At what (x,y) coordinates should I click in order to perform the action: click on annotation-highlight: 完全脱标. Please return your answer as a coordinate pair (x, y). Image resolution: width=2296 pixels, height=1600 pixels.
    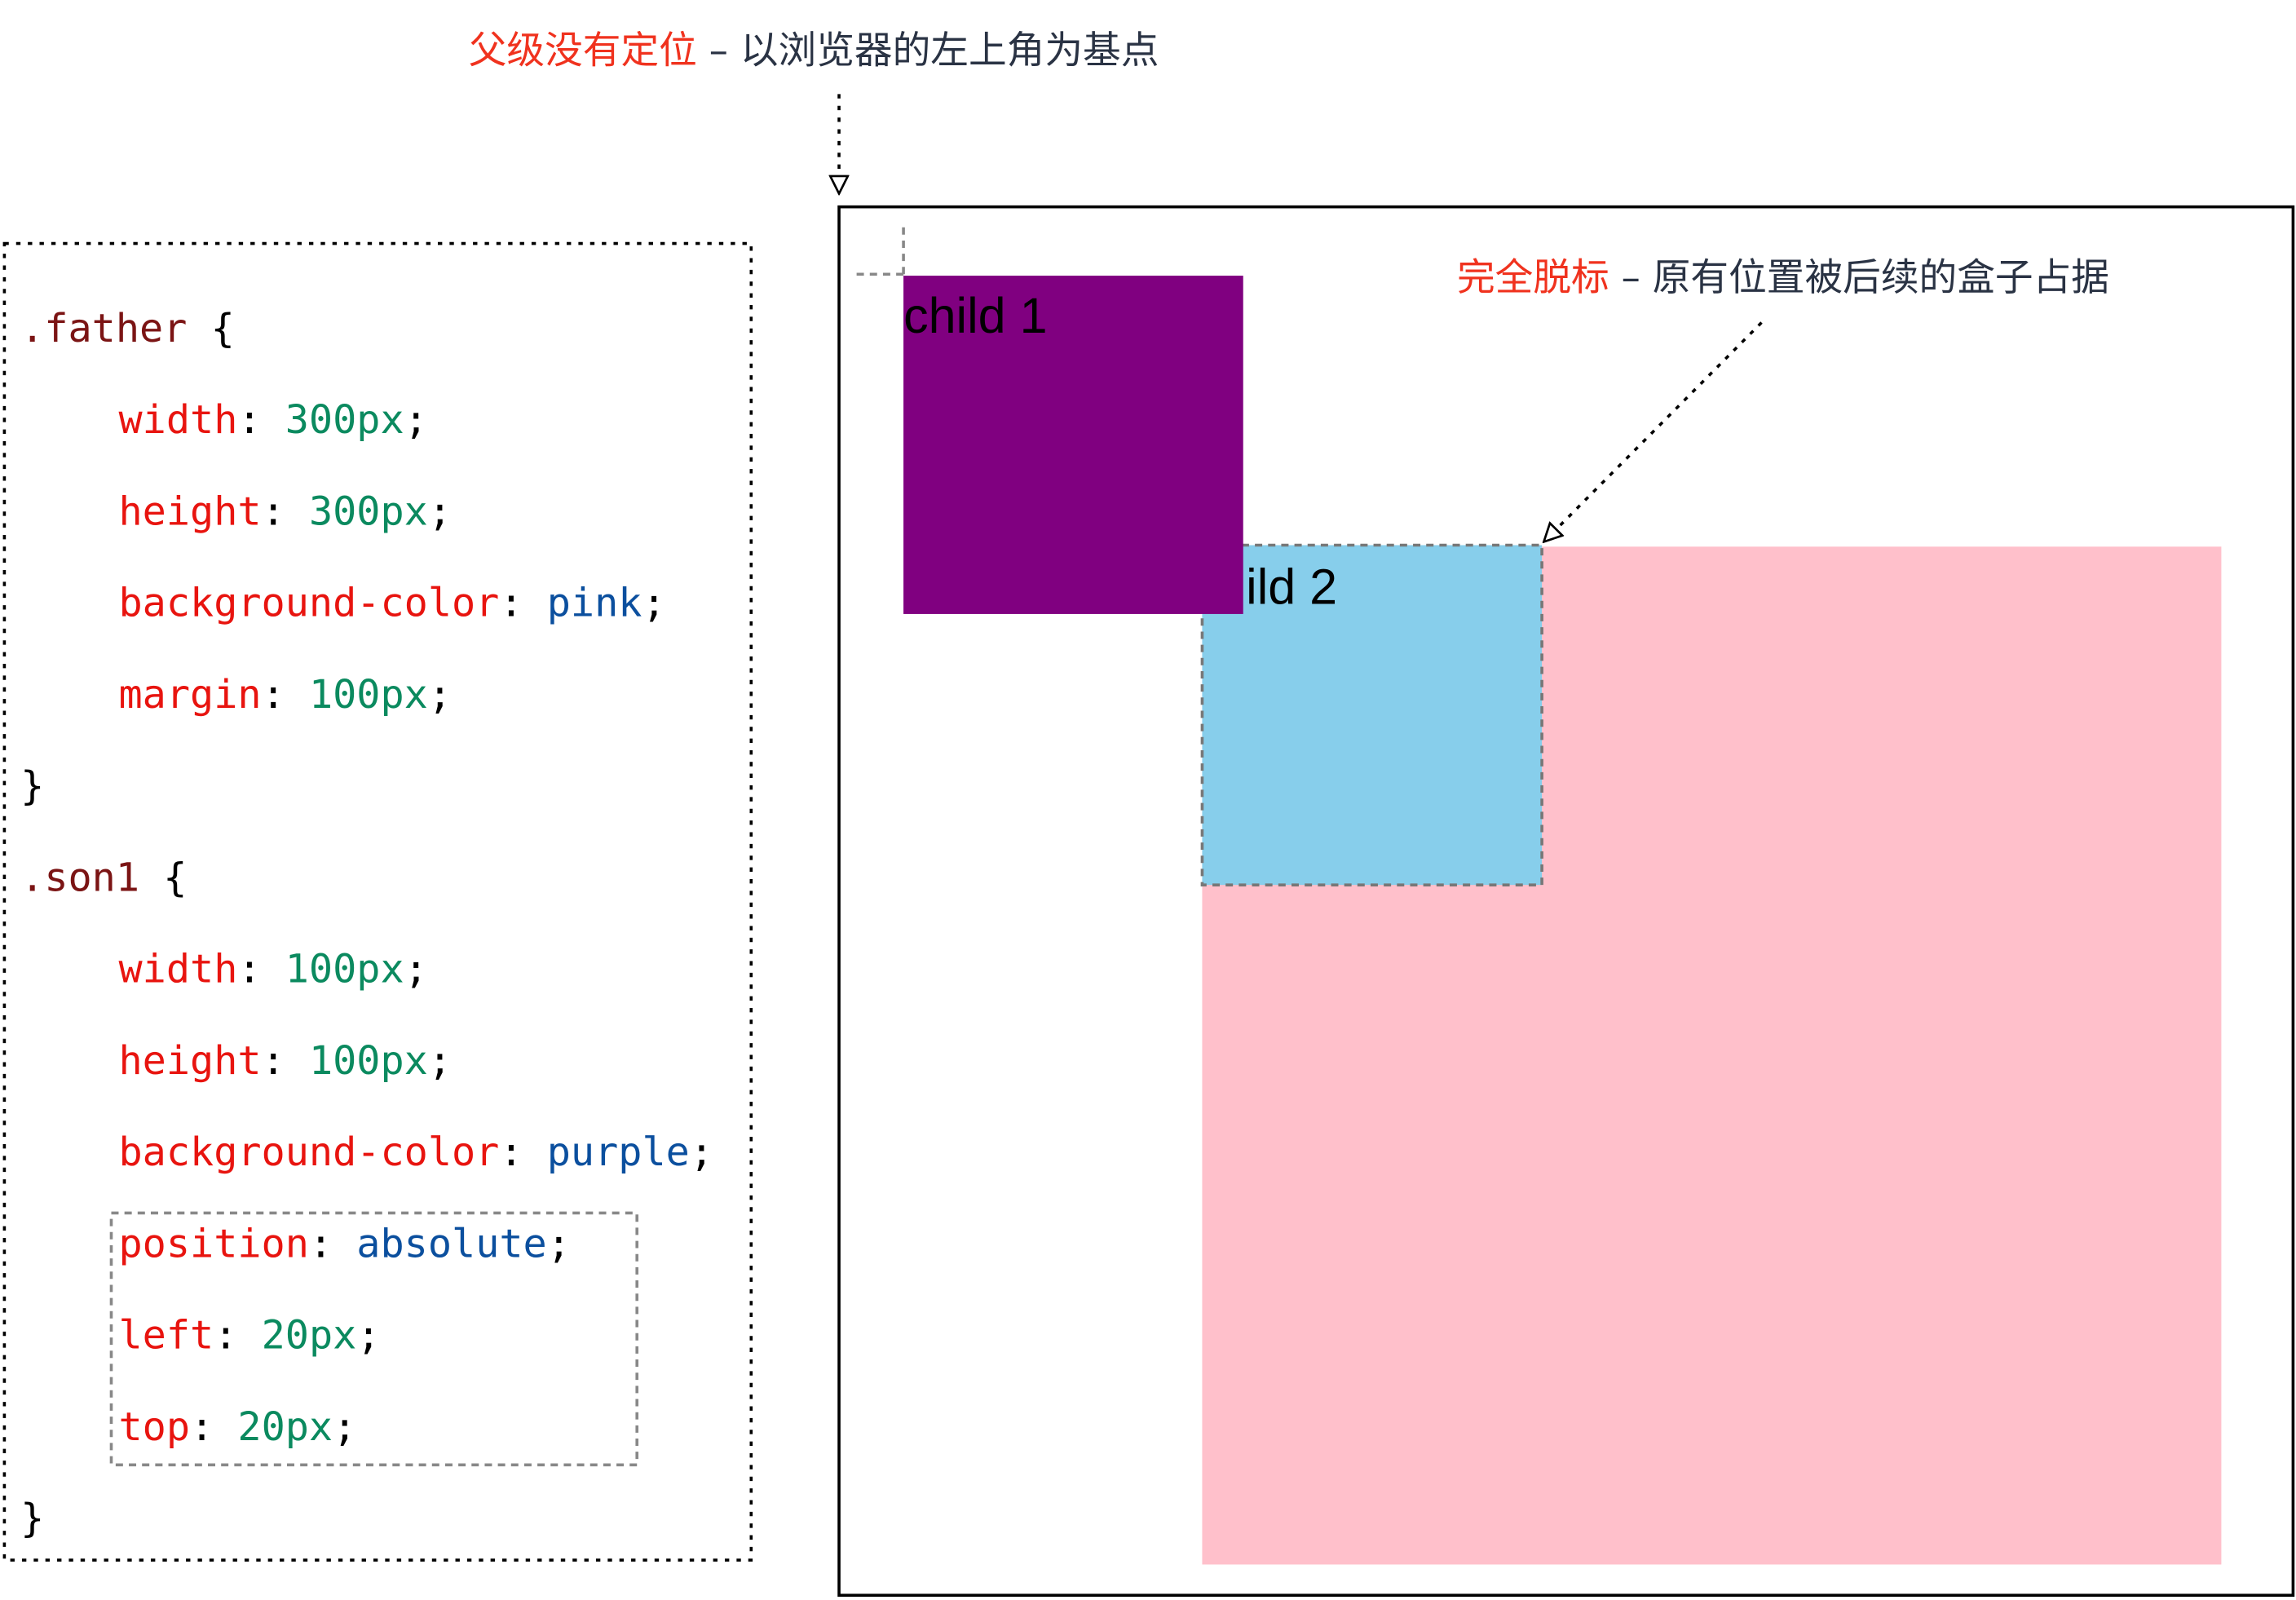
    Looking at the image, I should click on (1533, 278).